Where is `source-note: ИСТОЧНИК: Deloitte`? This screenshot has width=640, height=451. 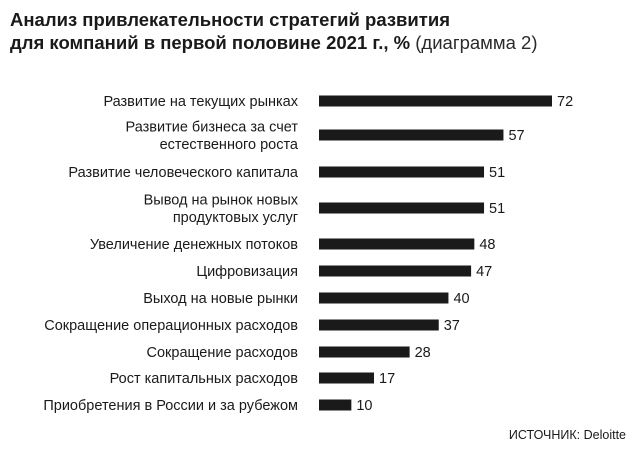 source-note: ИСТОЧНИК: Deloitte is located at coordinates (567, 435).